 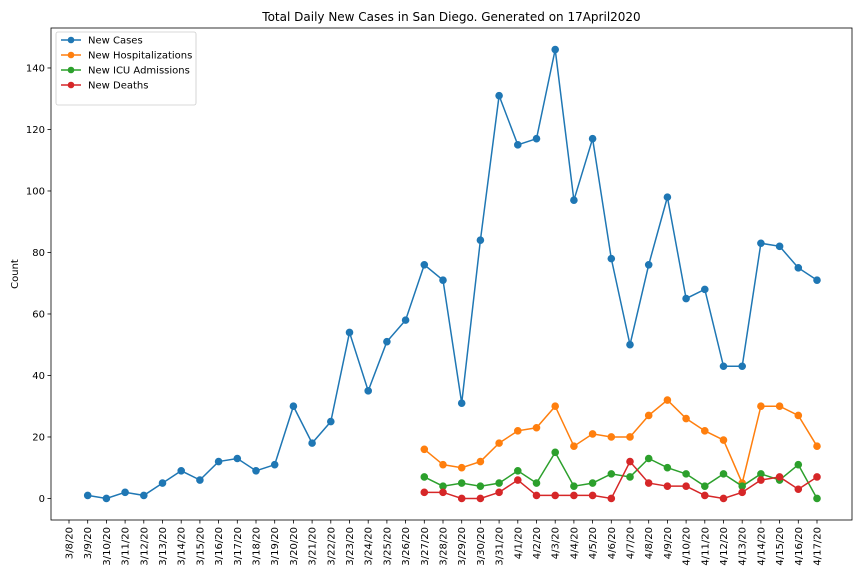 What do you see at coordinates (126, 56) in the screenshot?
I see `legend-entry-new-hospitalizations: New Hospitalizations` at bounding box center [126, 56].